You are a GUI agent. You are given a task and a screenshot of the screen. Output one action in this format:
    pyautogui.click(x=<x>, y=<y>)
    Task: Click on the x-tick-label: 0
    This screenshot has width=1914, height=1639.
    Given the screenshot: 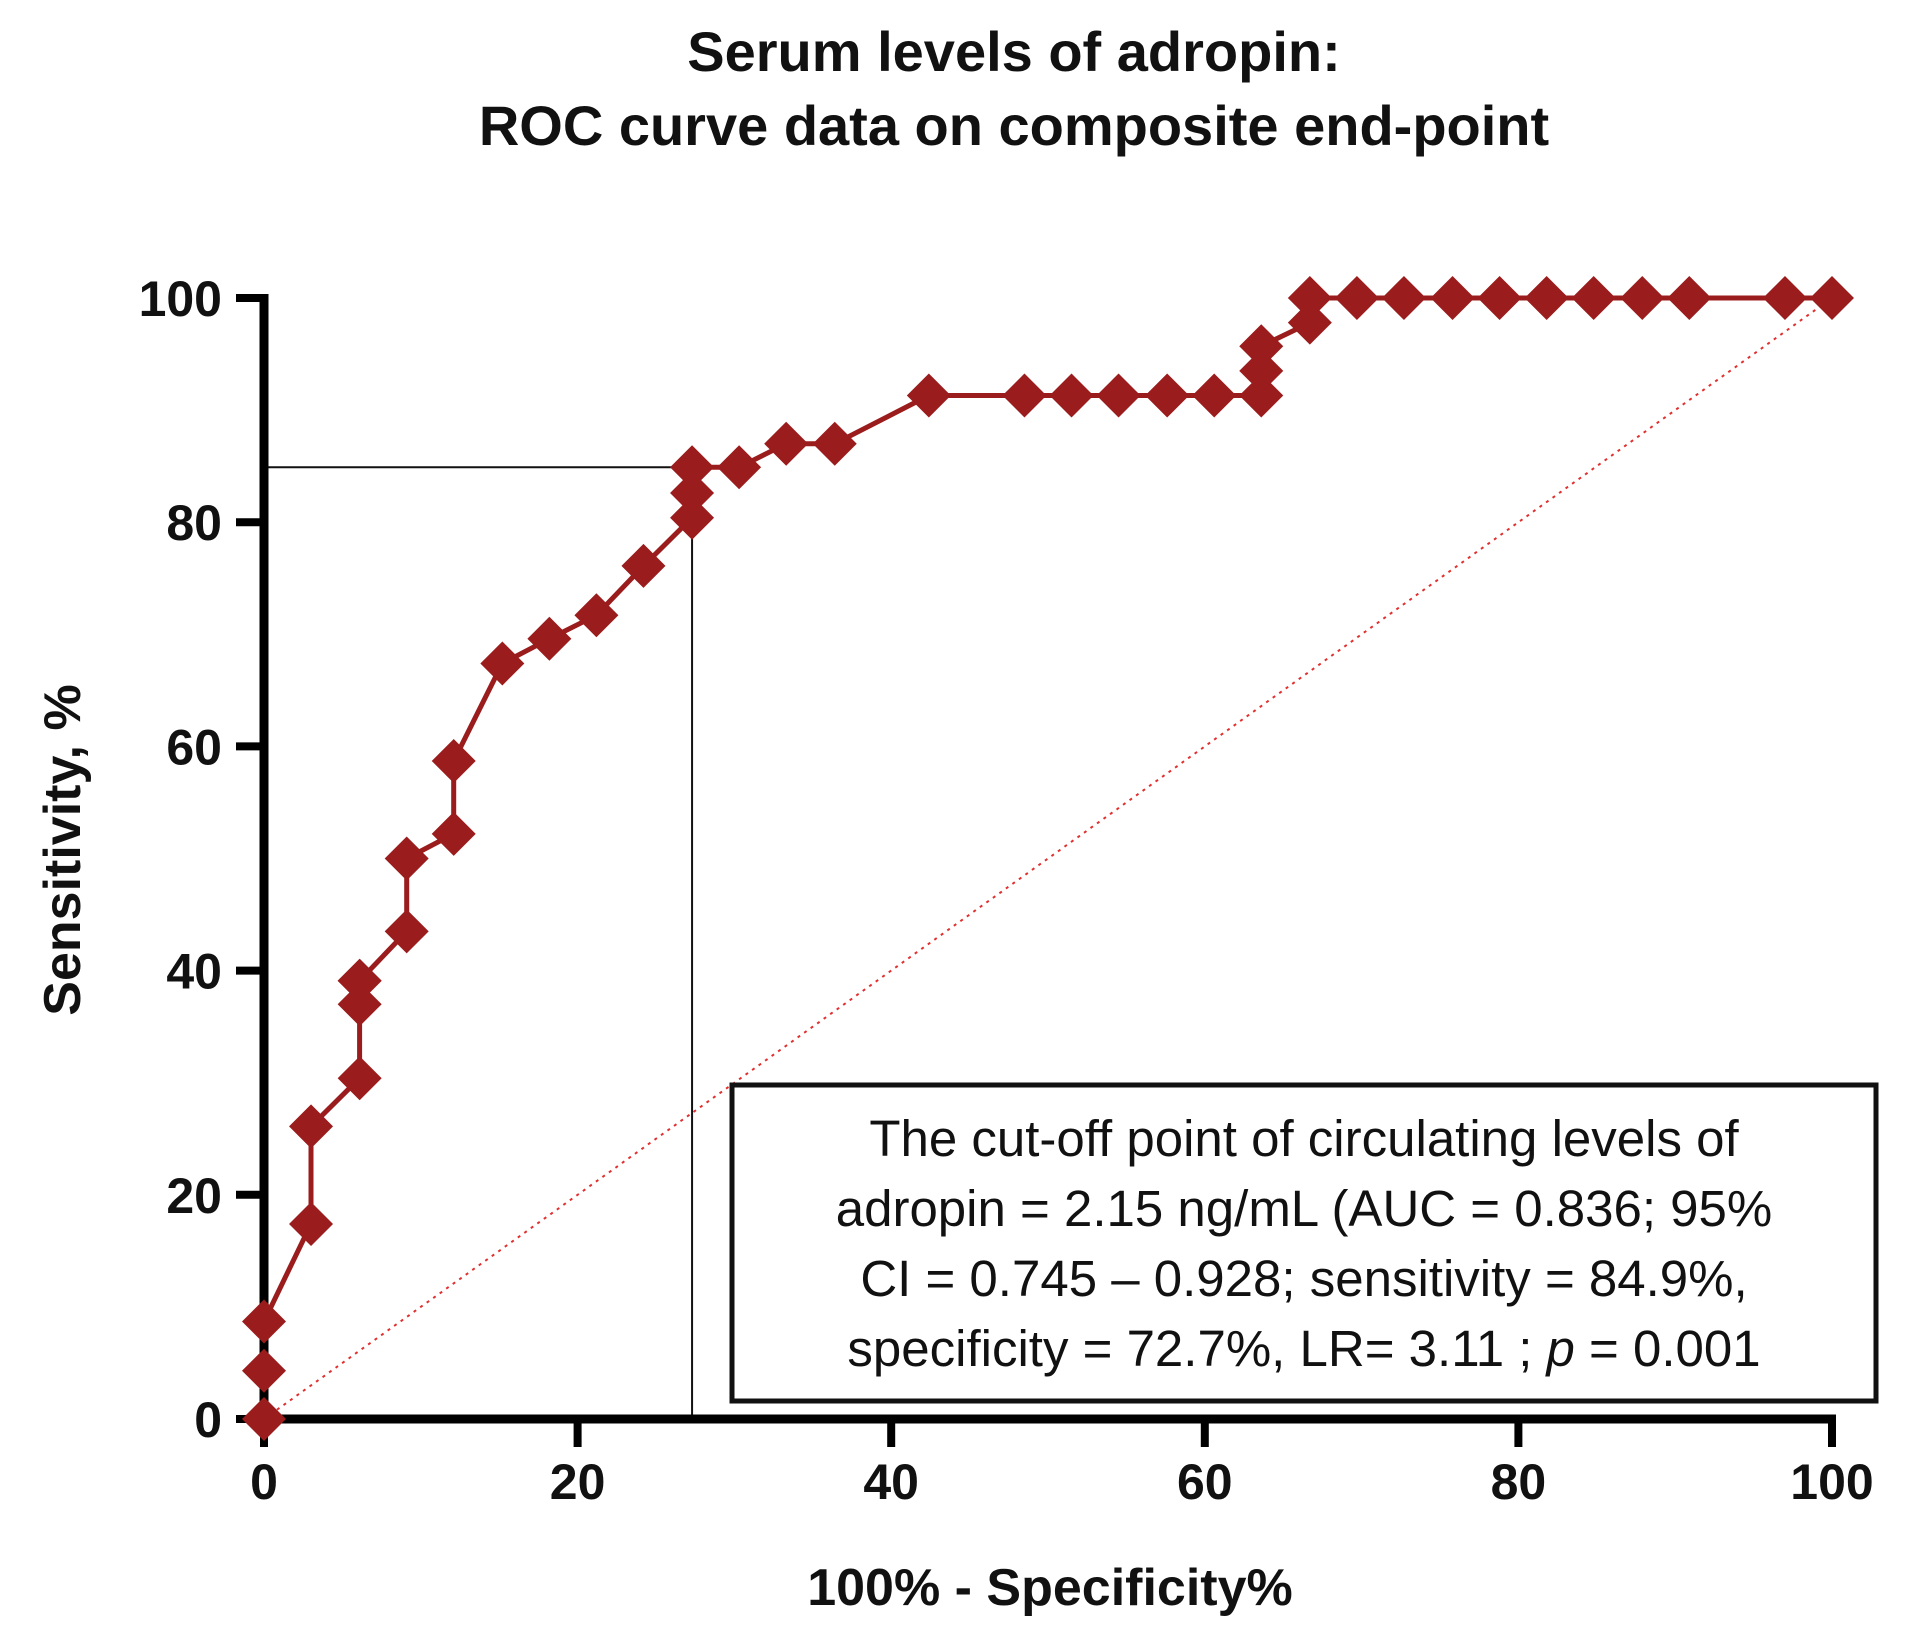 What is the action you would take?
    pyautogui.click(x=264, y=1482)
    